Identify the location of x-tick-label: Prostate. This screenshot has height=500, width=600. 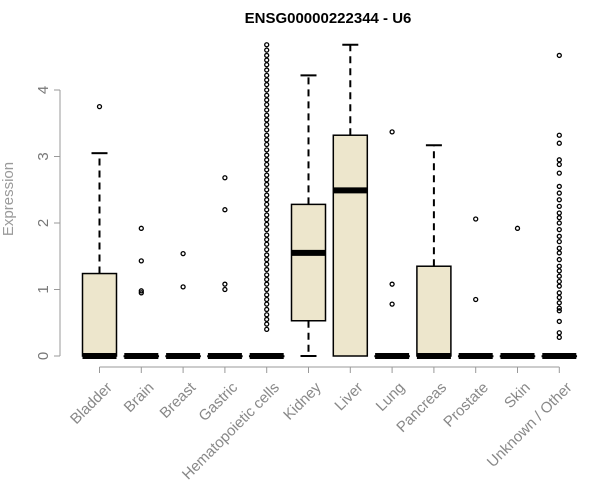
(466, 405).